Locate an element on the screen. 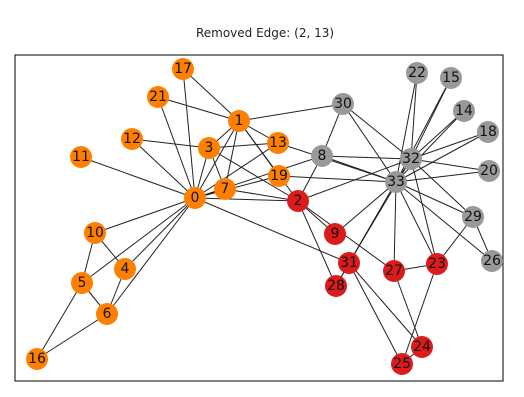  node-label: 14 is located at coordinates (464, 111).